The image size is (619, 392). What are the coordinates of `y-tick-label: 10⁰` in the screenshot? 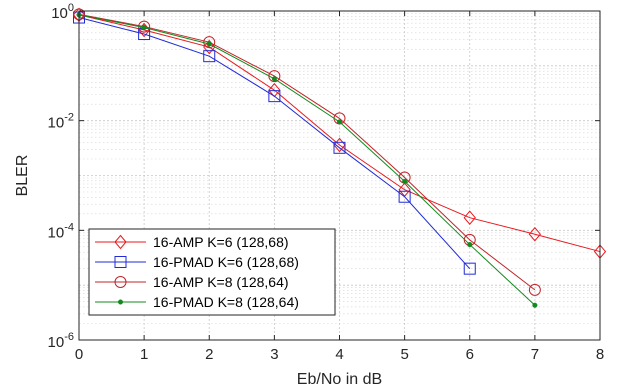 It's located at (62, 12).